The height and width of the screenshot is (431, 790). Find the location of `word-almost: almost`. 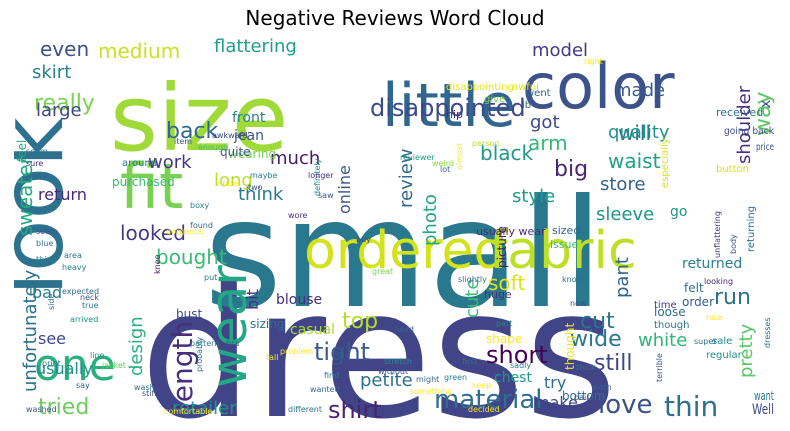

word-almost: almost is located at coordinates (459, 156).